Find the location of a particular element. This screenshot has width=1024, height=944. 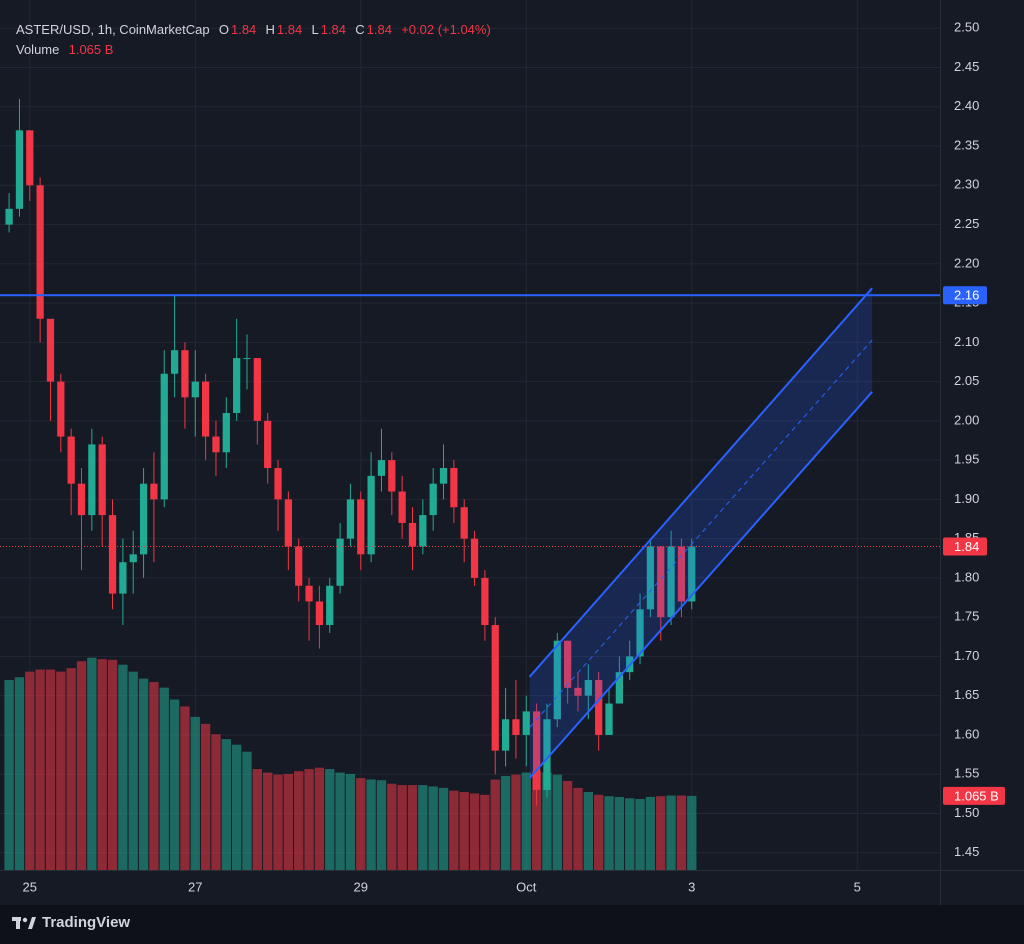

symbol: ASTER/USD, 1h, CoinMarketCap is located at coordinates (113, 29).